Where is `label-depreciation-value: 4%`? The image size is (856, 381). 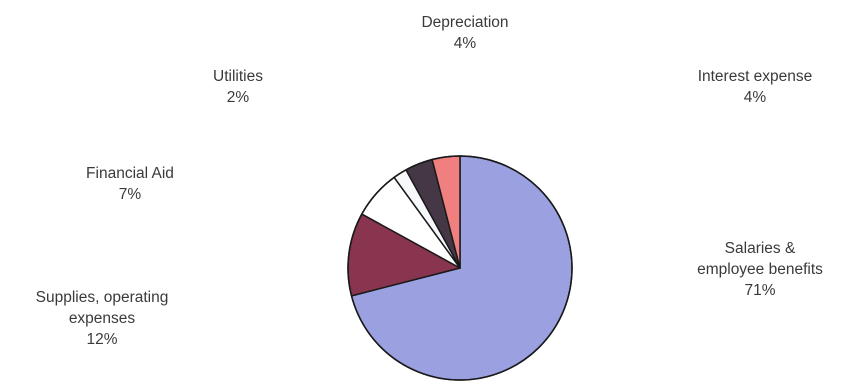 label-depreciation-value: 4% is located at coordinates (465, 43).